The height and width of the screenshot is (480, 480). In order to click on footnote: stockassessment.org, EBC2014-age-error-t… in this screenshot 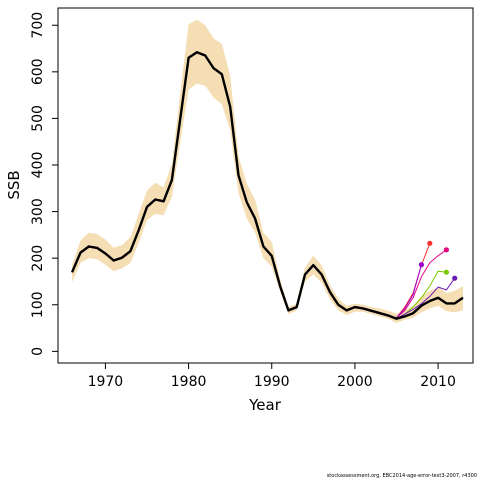, I will do `click(401, 476)`.